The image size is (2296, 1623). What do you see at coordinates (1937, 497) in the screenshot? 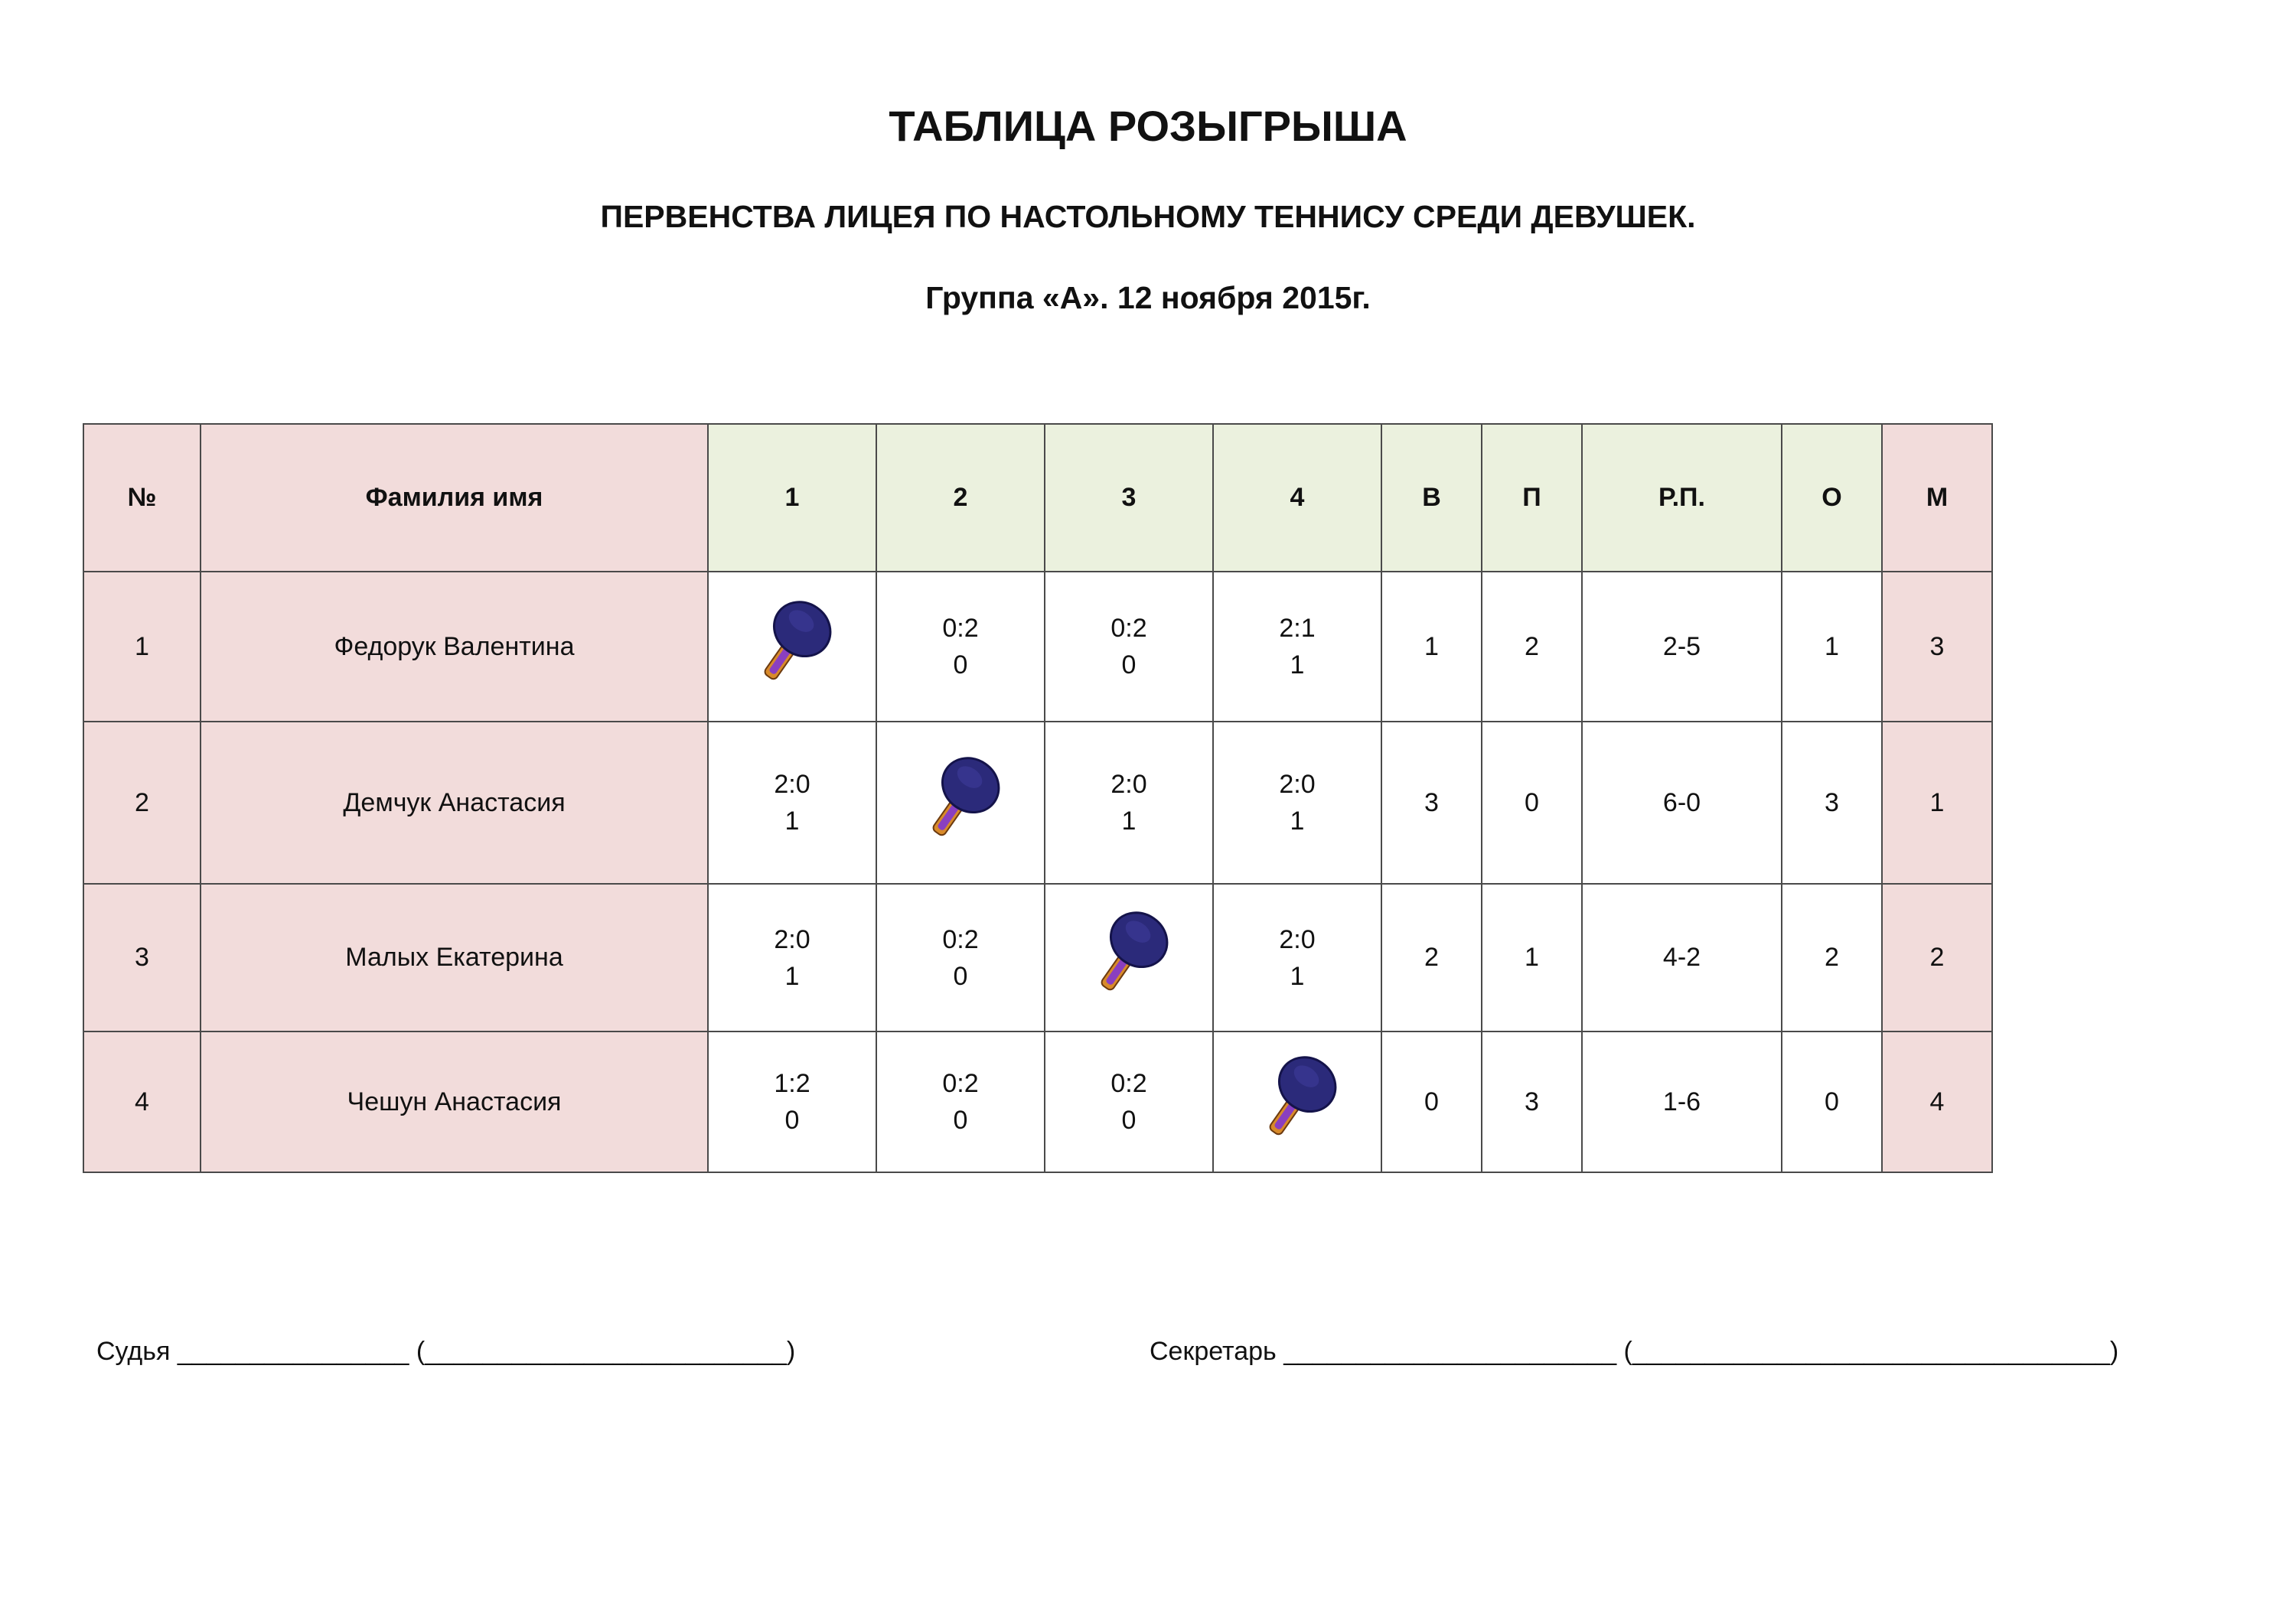
I see `col-header-place: М` at bounding box center [1937, 497].